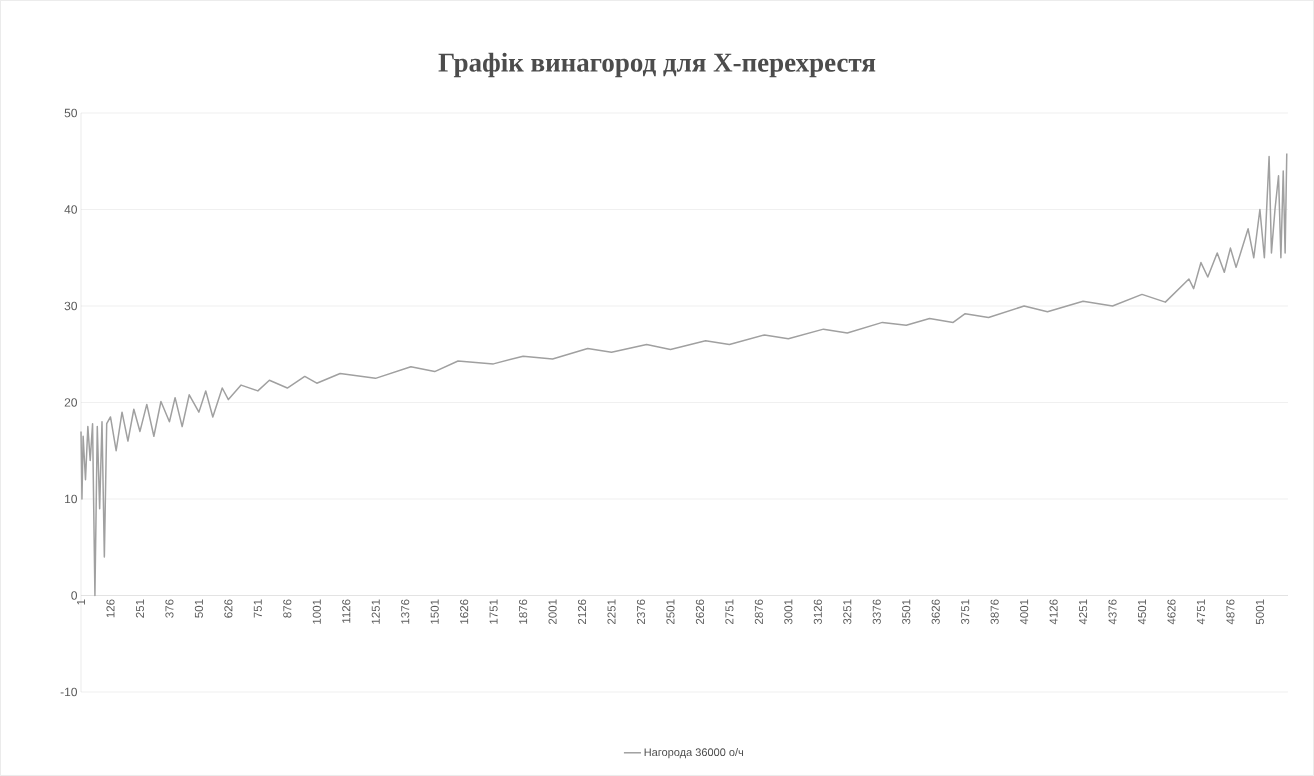 Image resolution: width=1314 pixels, height=776 pixels. I want to click on x-tick-label: 4626, so click(1171, 612).